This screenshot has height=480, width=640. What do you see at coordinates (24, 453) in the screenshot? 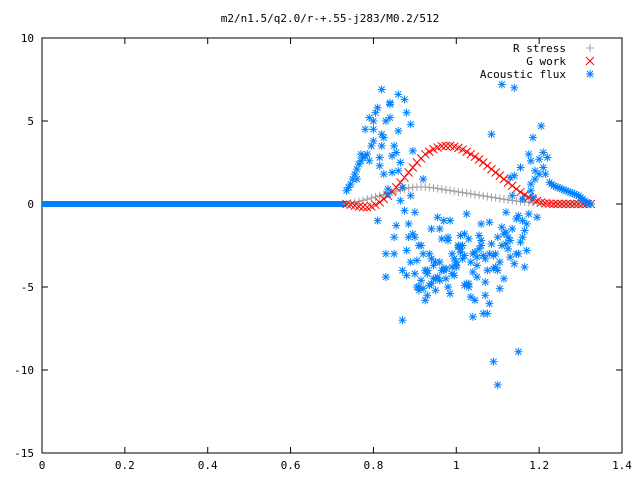
I see `y-tick-label: -15` at bounding box center [24, 453].